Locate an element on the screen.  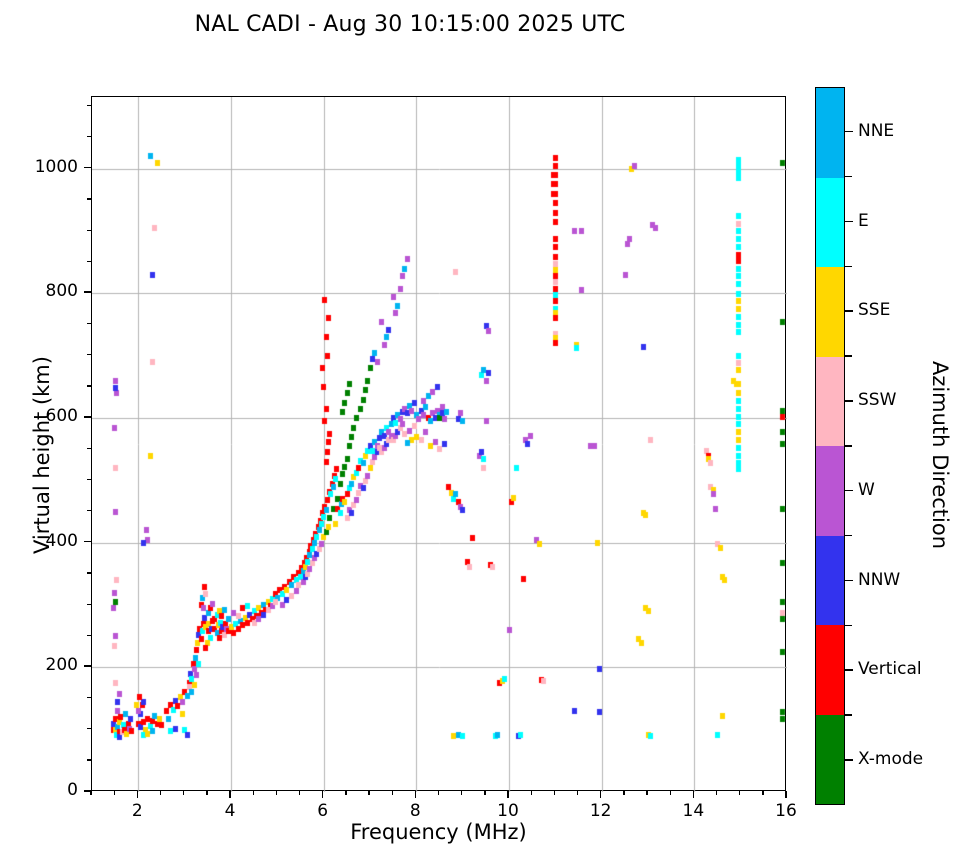
colorbar-tick-label: NNE is located at coordinates (876, 130).